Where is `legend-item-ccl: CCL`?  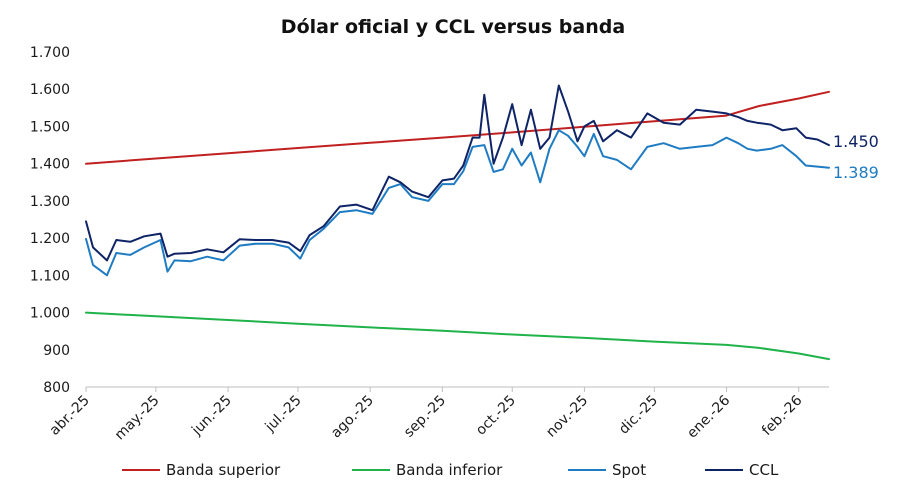 legend-item-ccl: CCL is located at coordinates (741, 470).